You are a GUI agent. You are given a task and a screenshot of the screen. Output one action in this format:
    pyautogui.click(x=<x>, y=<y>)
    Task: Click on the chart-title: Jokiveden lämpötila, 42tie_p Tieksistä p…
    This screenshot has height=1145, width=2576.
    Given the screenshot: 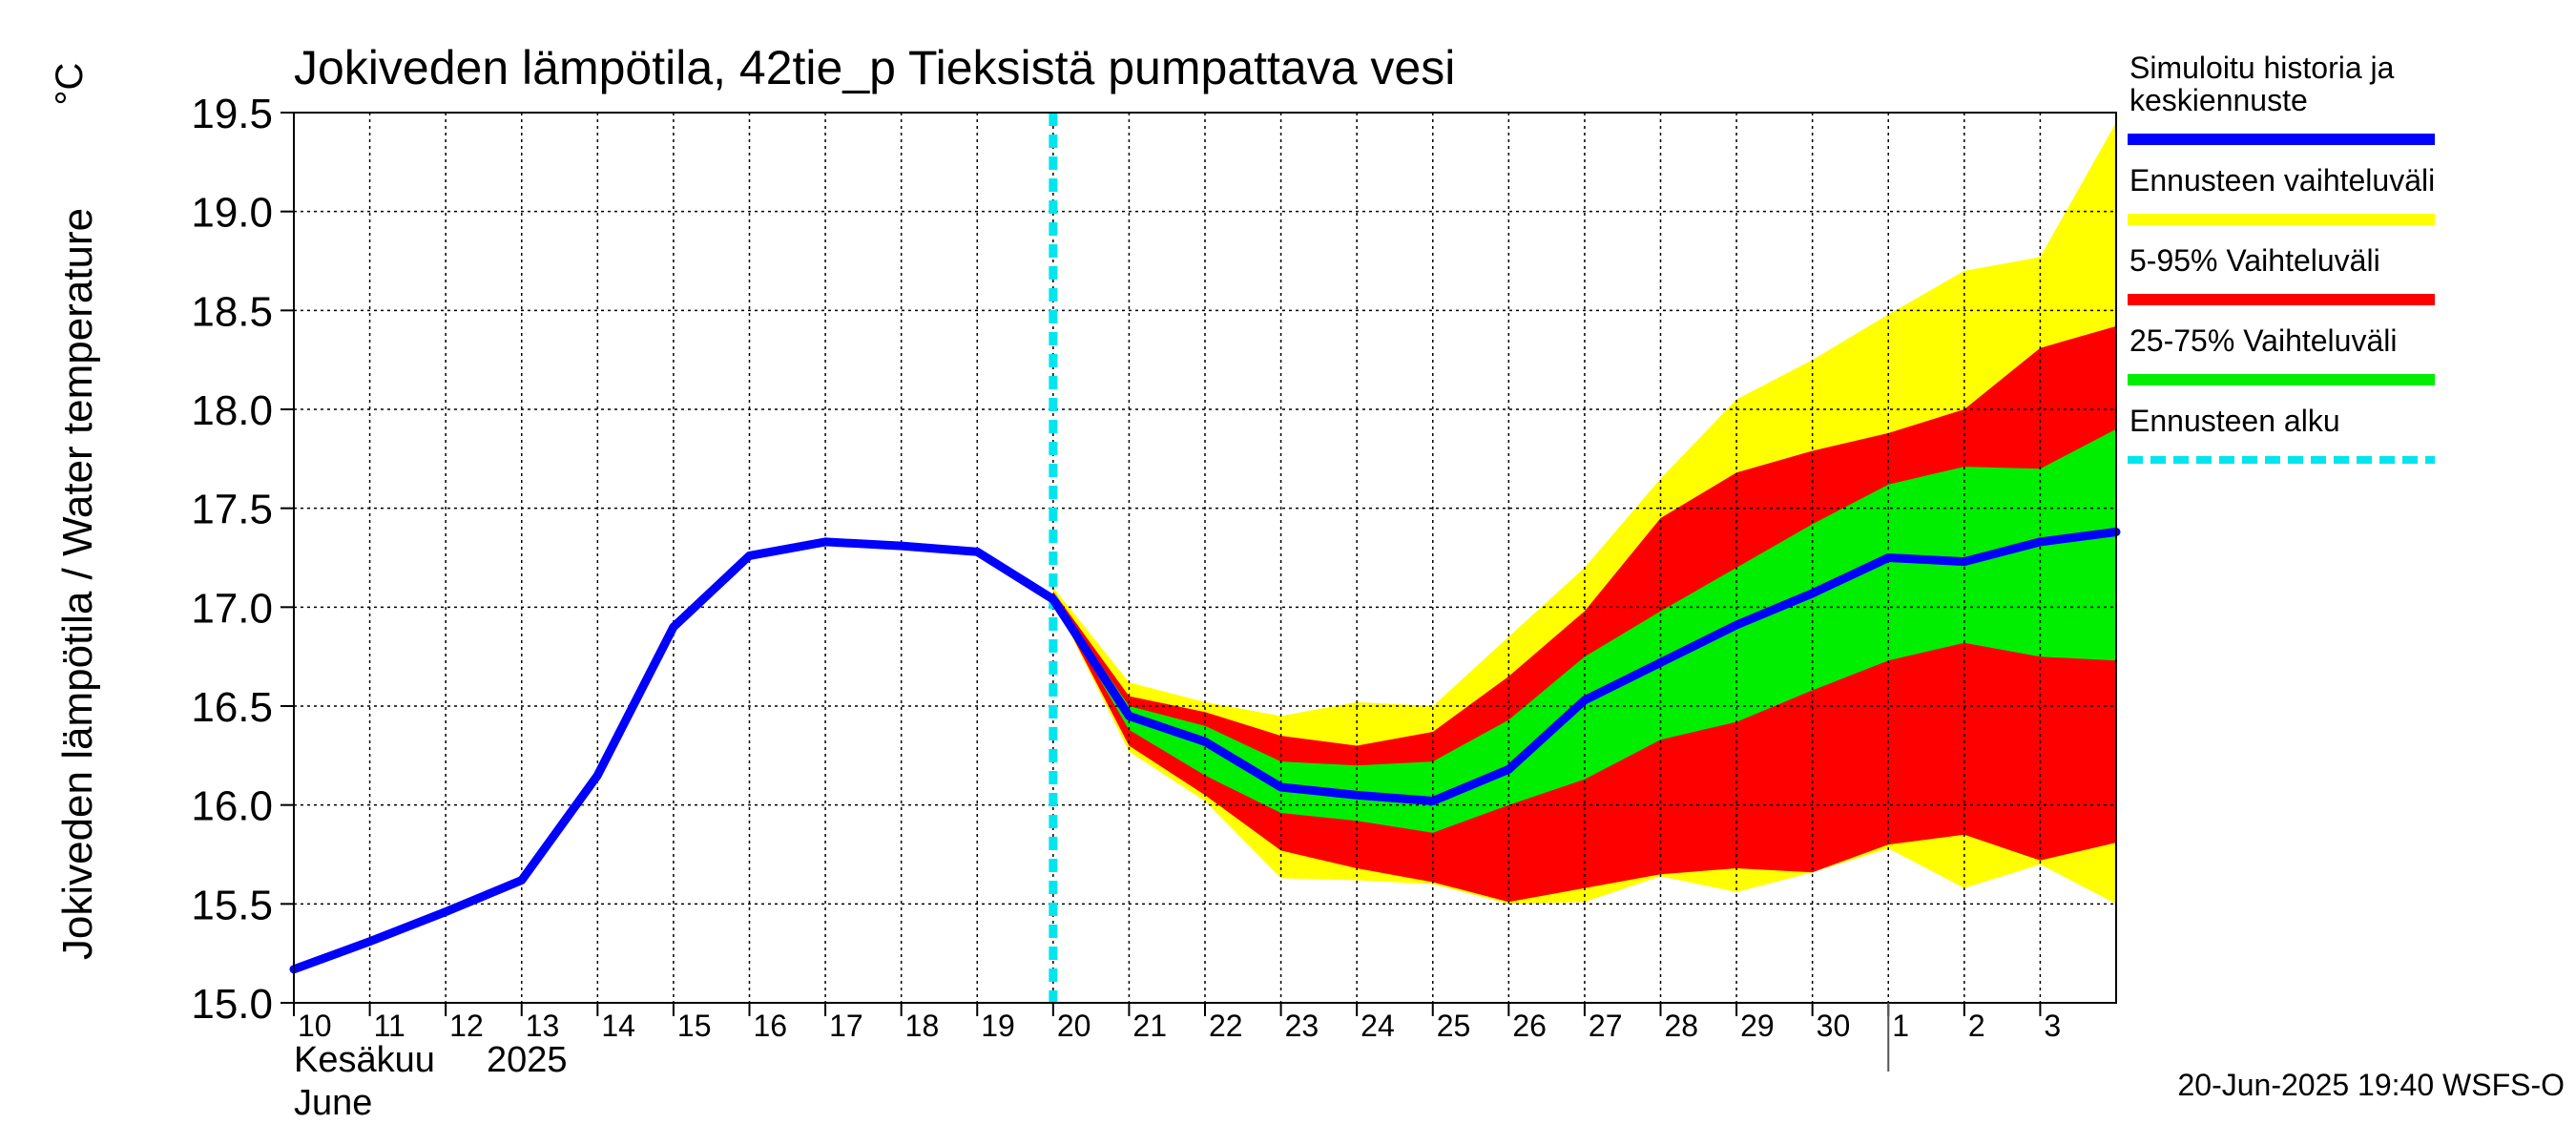 What is the action you would take?
    pyautogui.click(x=874, y=67)
    